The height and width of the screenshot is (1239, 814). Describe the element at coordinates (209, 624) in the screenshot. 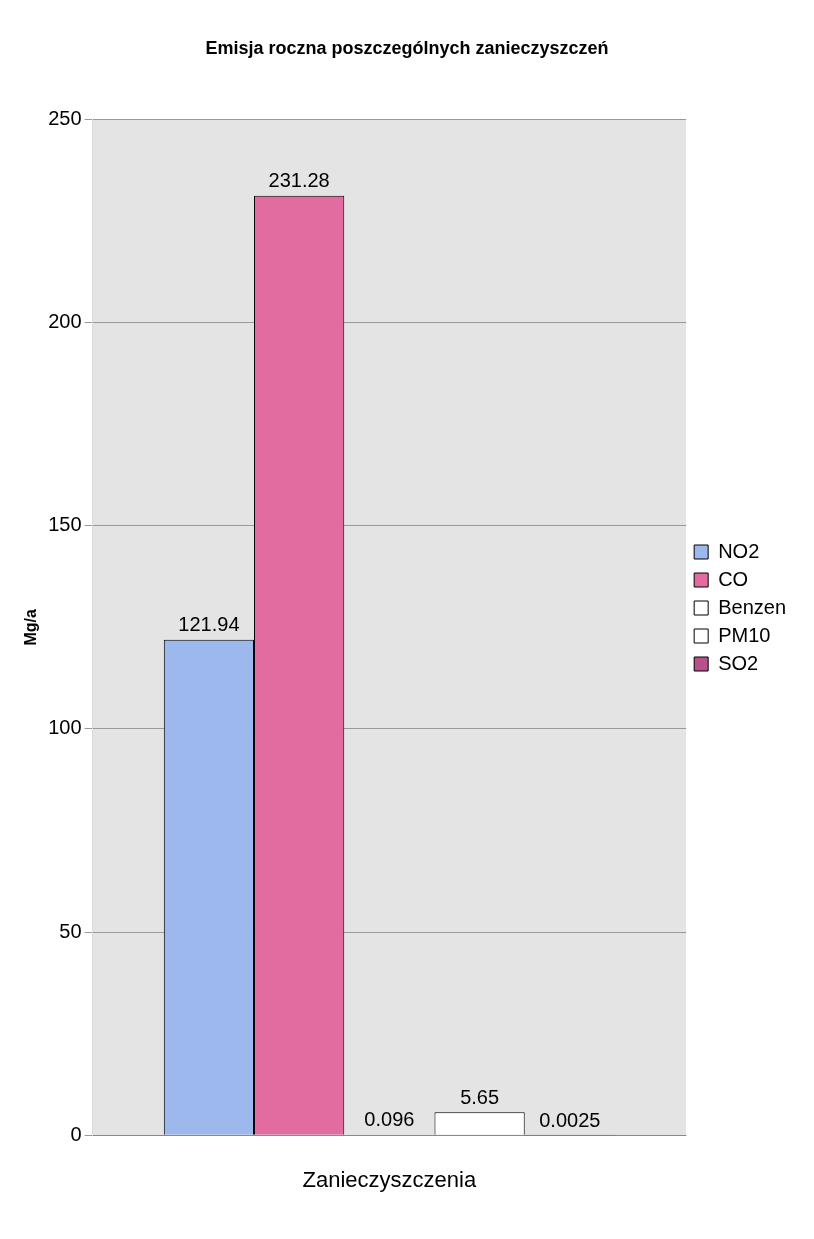

I see `data-label: 121.94` at that location.